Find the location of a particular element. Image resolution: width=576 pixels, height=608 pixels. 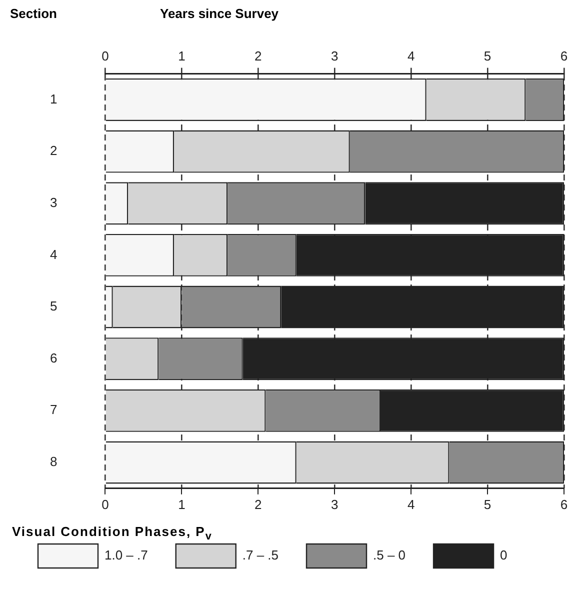

y-tick-label: 6 is located at coordinates (54, 358).